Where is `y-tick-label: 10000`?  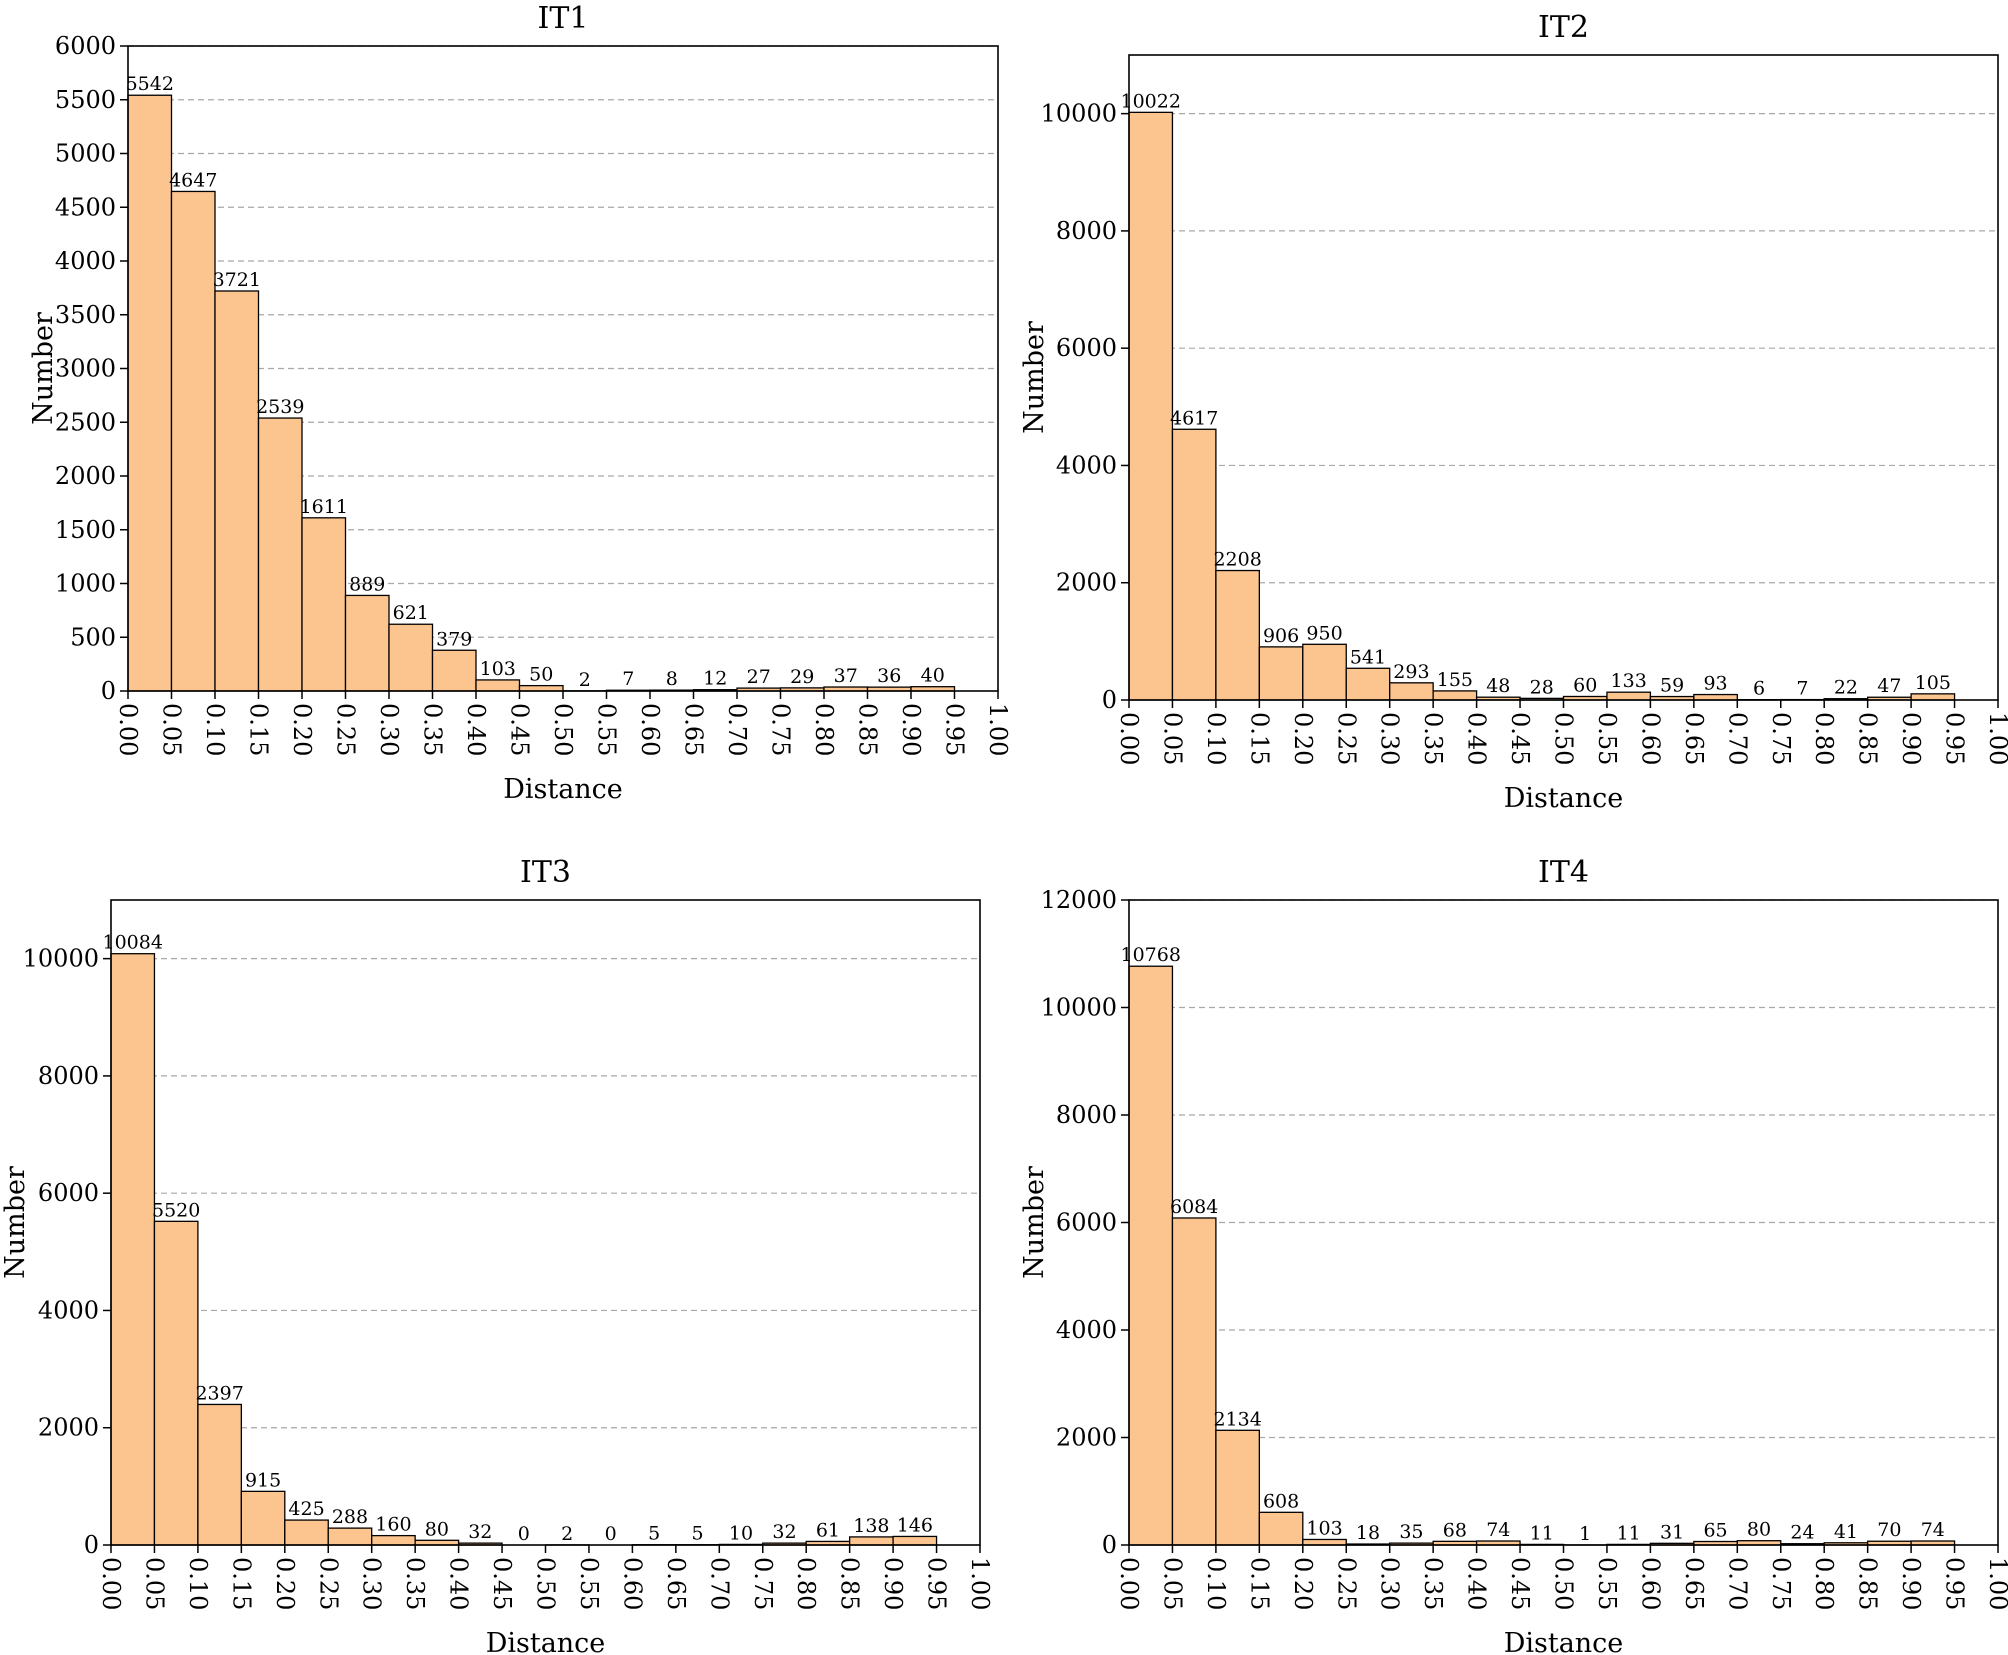 y-tick-label: 10000 is located at coordinates (1079, 114).